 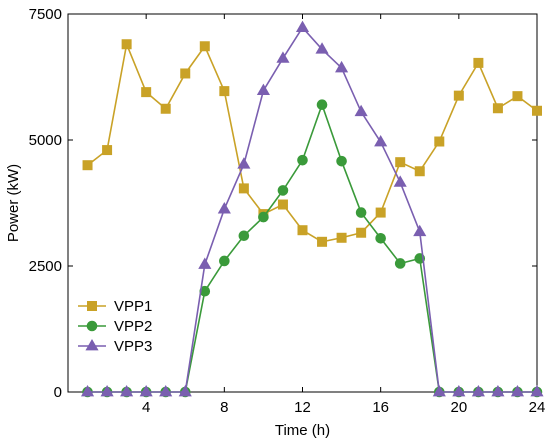 What do you see at coordinates (380, 407) in the screenshot?
I see `x-tick-label: 16` at bounding box center [380, 407].